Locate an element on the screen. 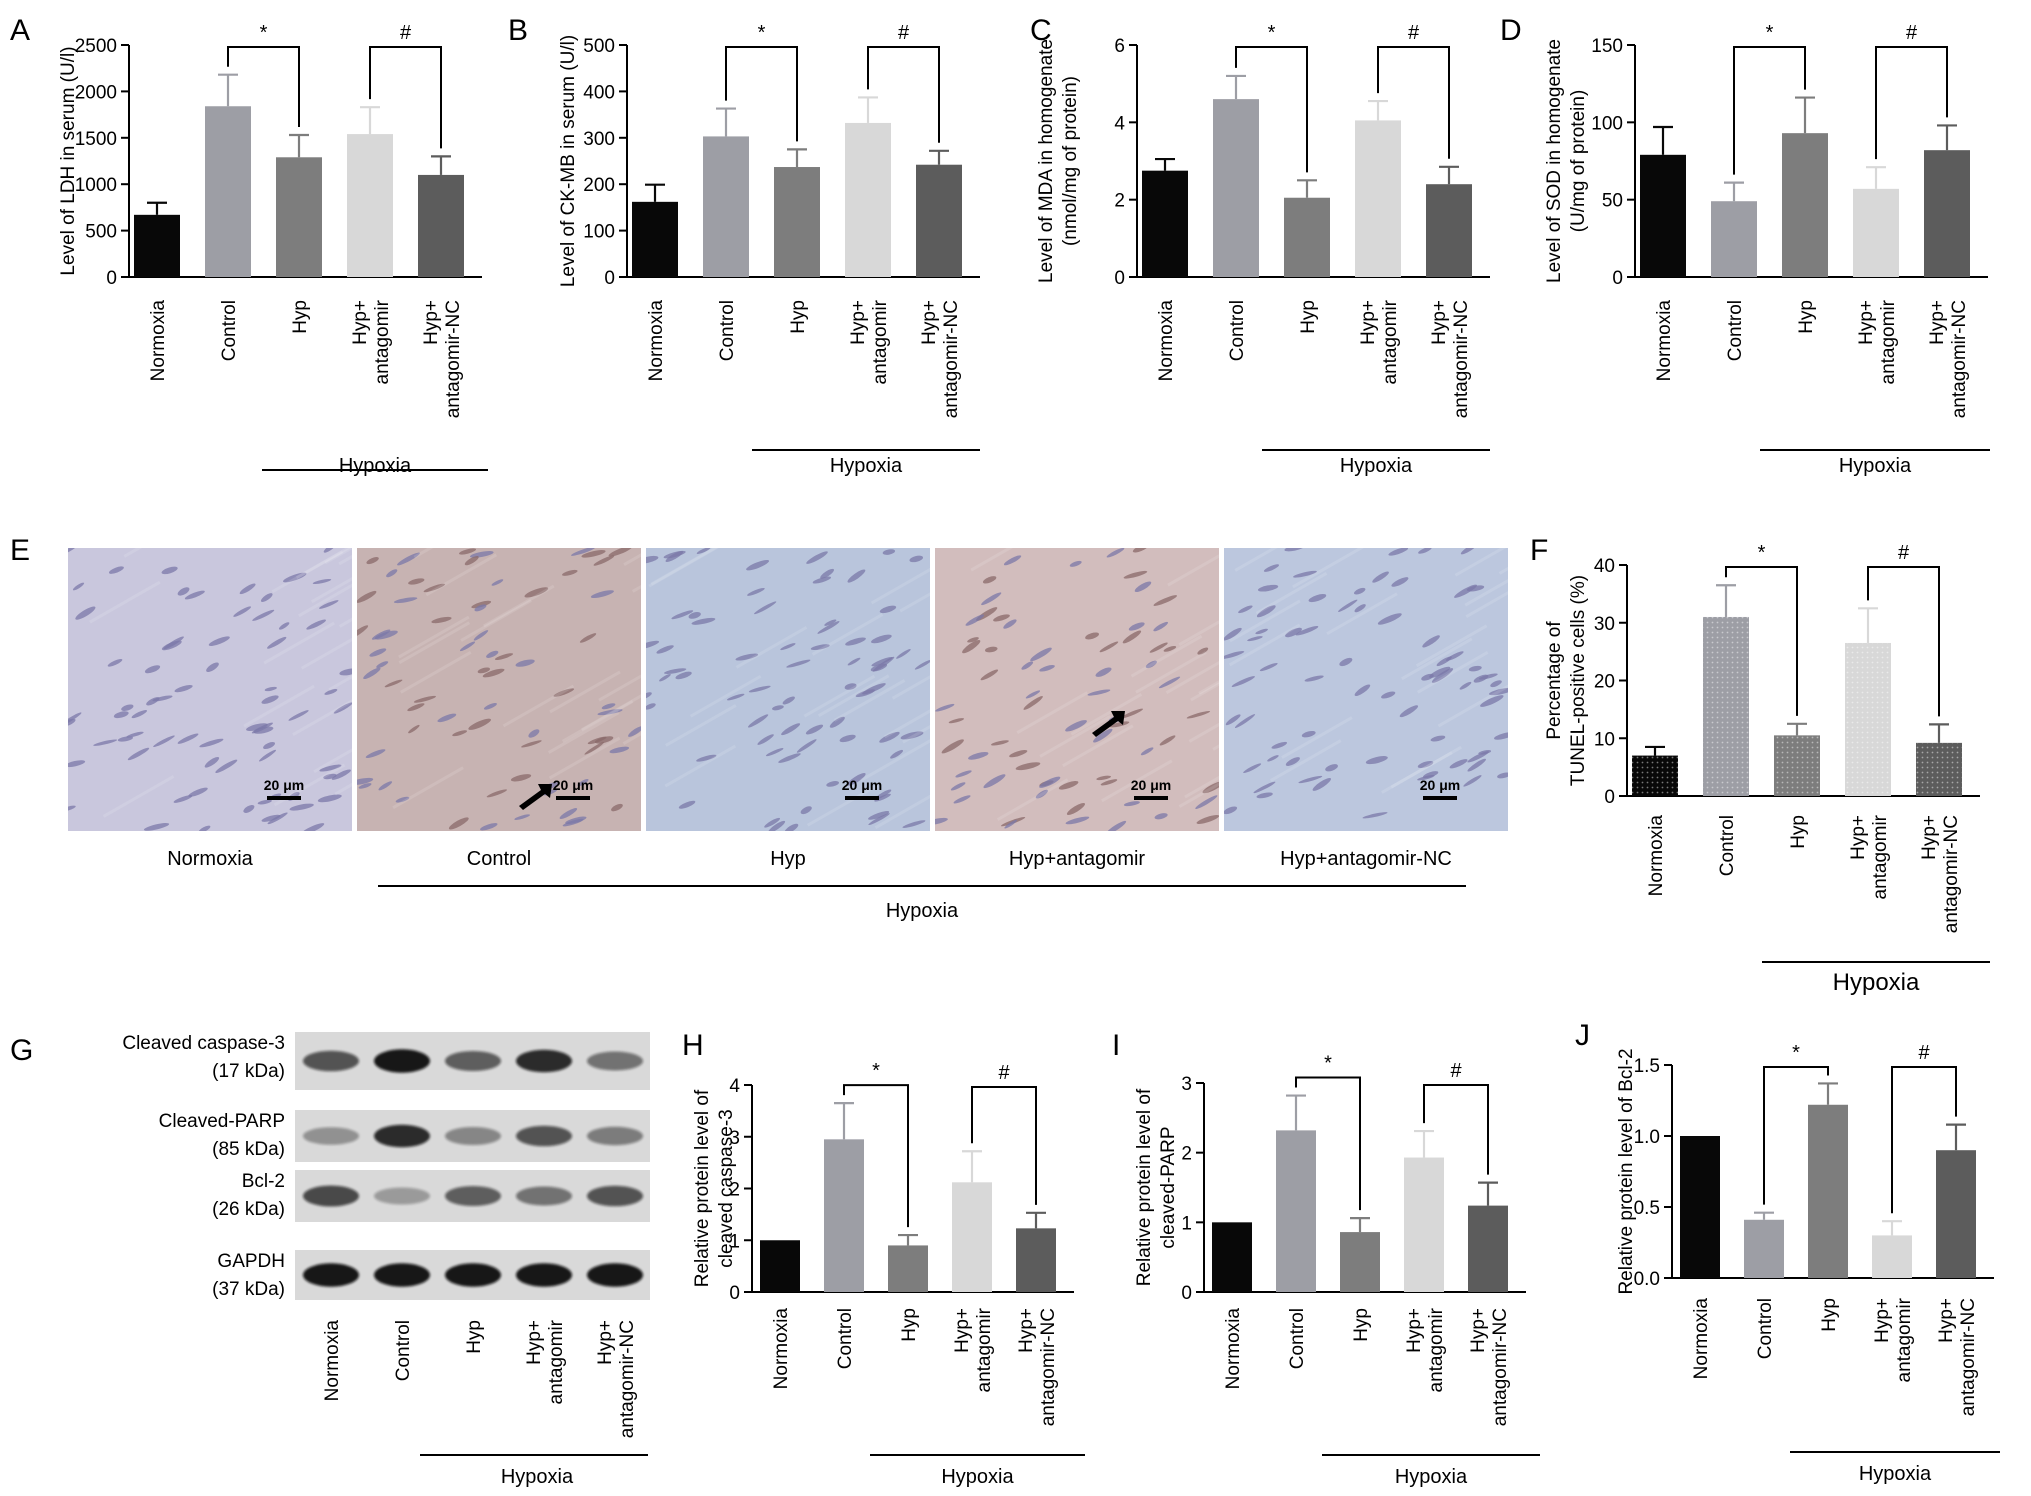 This screenshot has height=1496, width=2031. micrograph-1: 20 μm is located at coordinates (499, 689).